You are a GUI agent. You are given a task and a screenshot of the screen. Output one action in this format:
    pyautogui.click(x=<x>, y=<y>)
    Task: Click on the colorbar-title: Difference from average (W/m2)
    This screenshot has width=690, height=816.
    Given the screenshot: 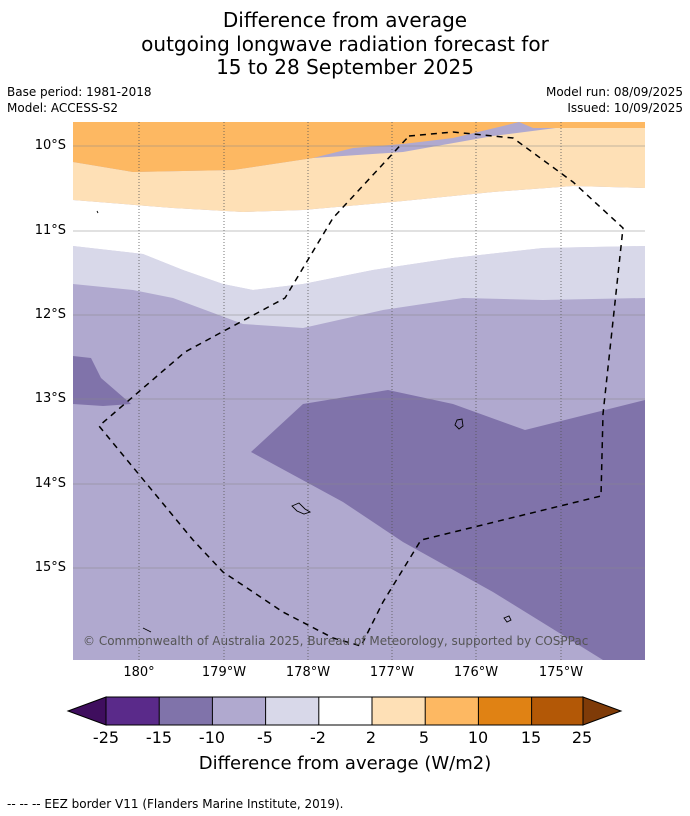 What is the action you would take?
    pyautogui.click(x=345, y=763)
    